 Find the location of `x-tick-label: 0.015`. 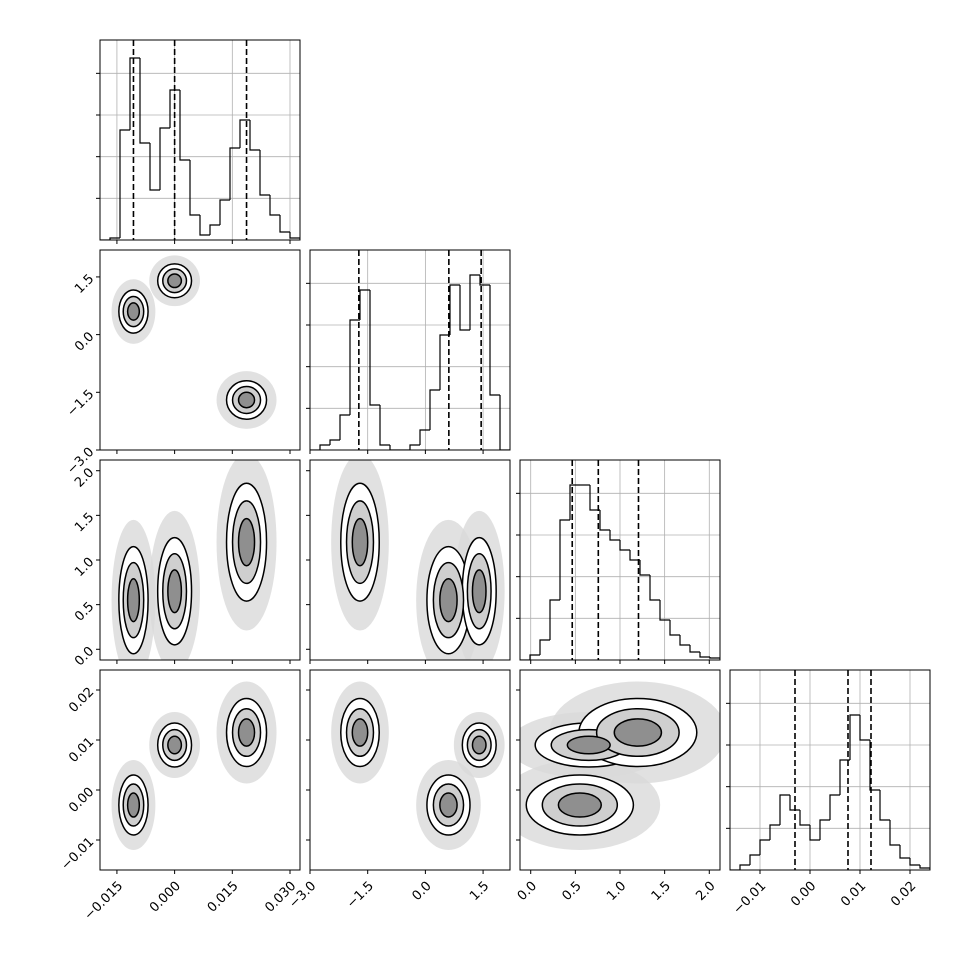

x-tick-label: 0.015 is located at coordinates (223, 897).